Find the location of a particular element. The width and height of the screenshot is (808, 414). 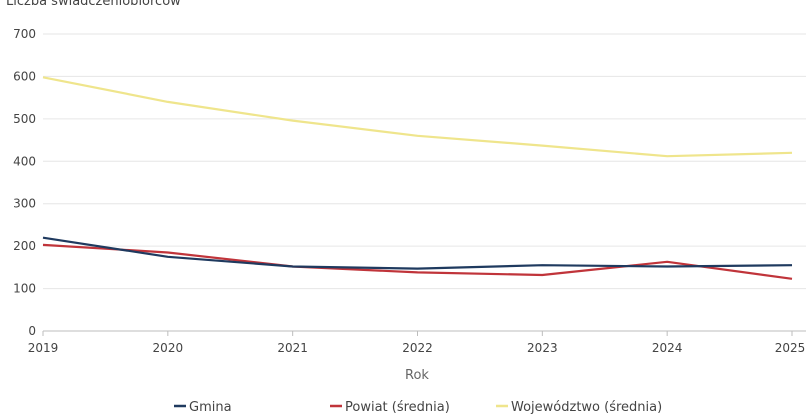

y-axis-ticks: 0 100 200 300 400 500 600 700 is located at coordinates (24, 182).